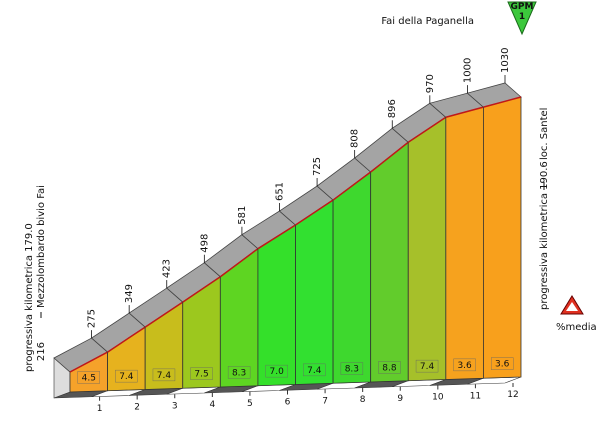 This screenshot has height=421, width=600. What do you see at coordinates (29, 297) in the screenshot?
I see `start-kilometer: progressiva kilometrica 179.0` at bounding box center [29, 297].